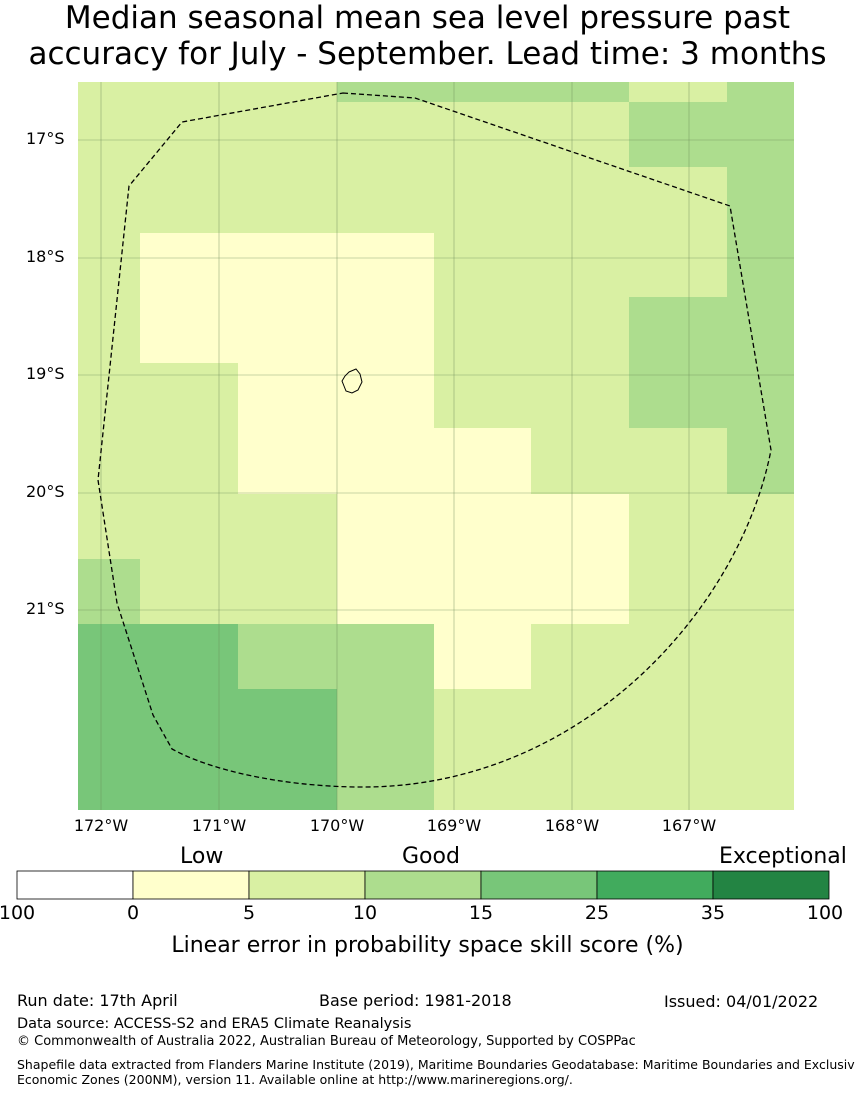  Describe the element at coordinates (825, 913) in the screenshot. I see `colorbar-tick-7: 100` at that location.